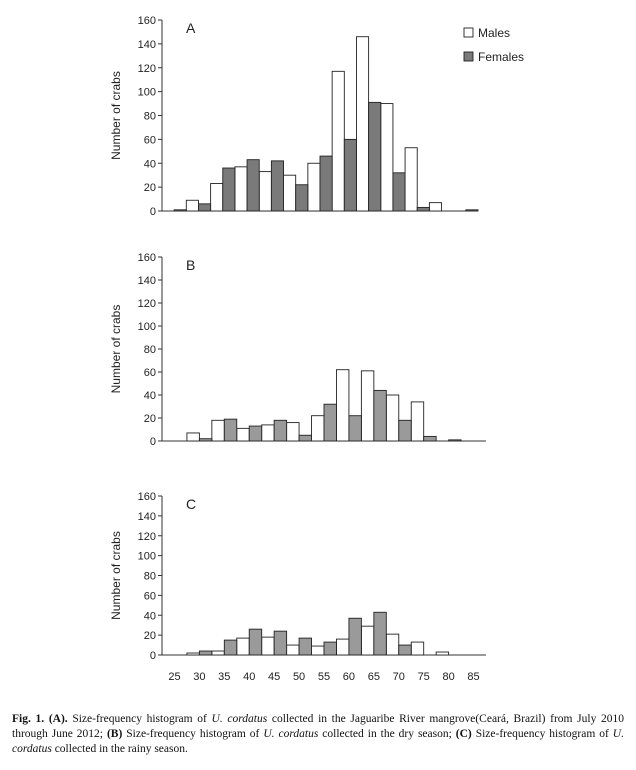 Image resolution: width=636 pixels, height=770 pixels. What do you see at coordinates (224, 677) in the screenshot?
I see `x-tick-label: 35` at bounding box center [224, 677].